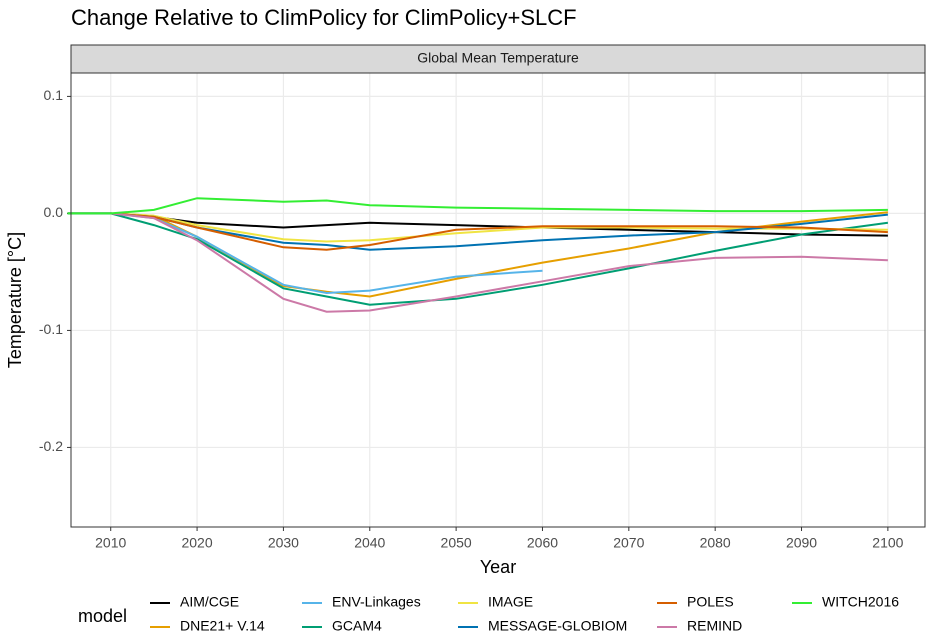 This screenshot has width=929, height=642. What do you see at coordinates (283, 543) in the screenshot?
I see `x-tick-label: 2030` at bounding box center [283, 543].